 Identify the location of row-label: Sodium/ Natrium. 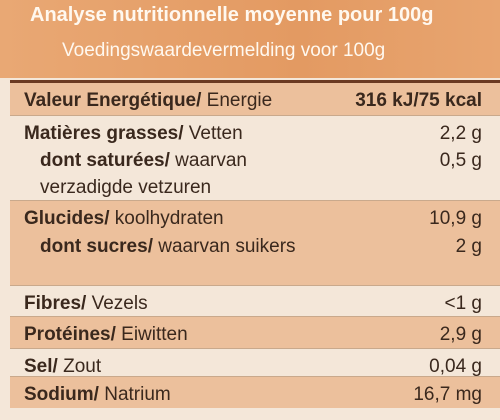
(97, 394).